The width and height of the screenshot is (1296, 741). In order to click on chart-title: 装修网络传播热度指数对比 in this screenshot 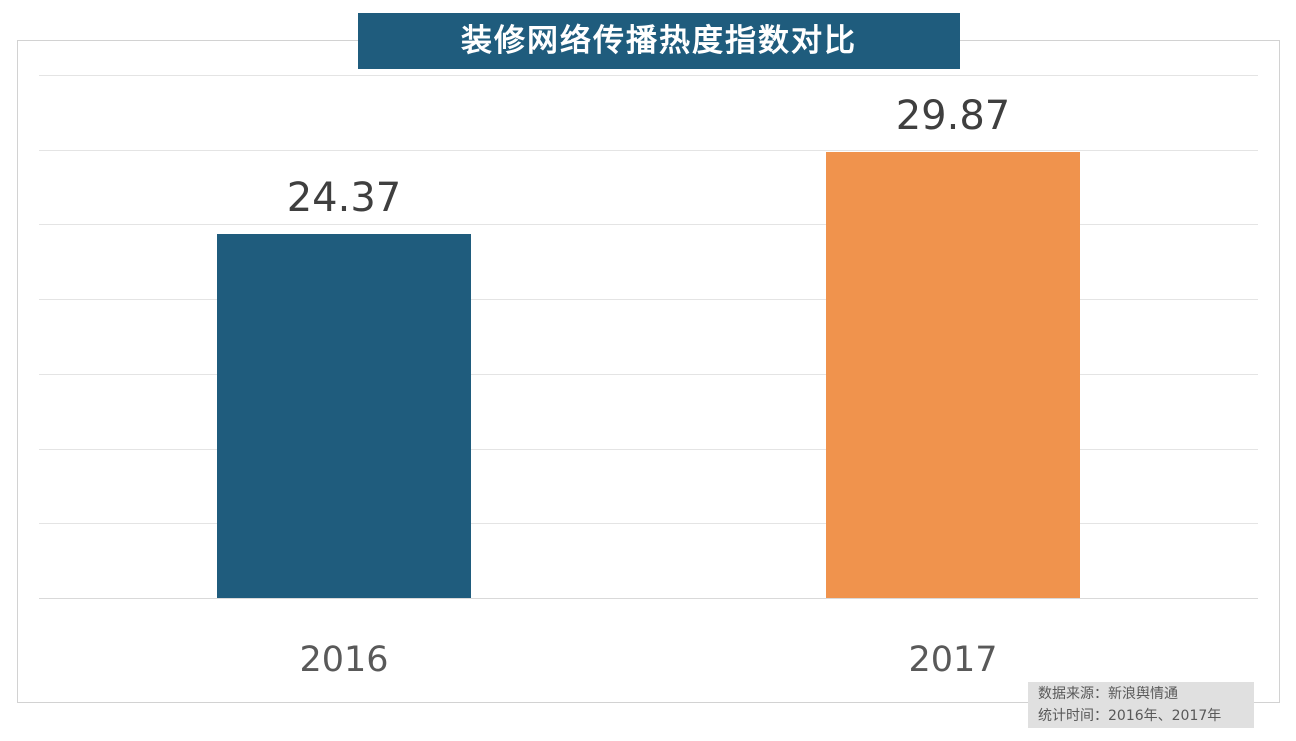, I will do `click(659, 41)`.